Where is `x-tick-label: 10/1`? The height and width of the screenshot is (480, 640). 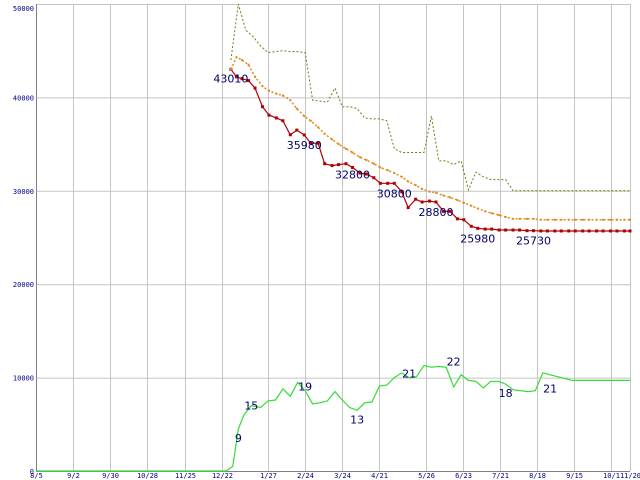
x-tick-label: 10/1 is located at coordinates (611, 476).